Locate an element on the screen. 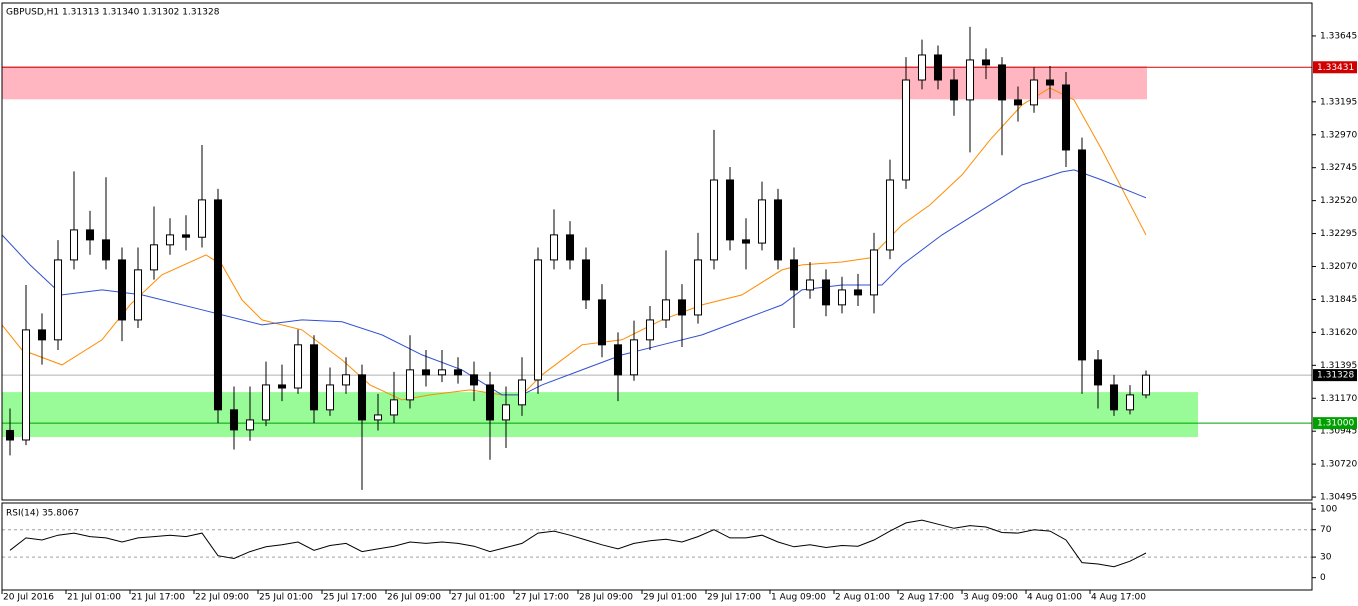 The width and height of the screenshot is (1358, 606). y-tick-label: 1.31170 is located at coordinates (1338, 399).